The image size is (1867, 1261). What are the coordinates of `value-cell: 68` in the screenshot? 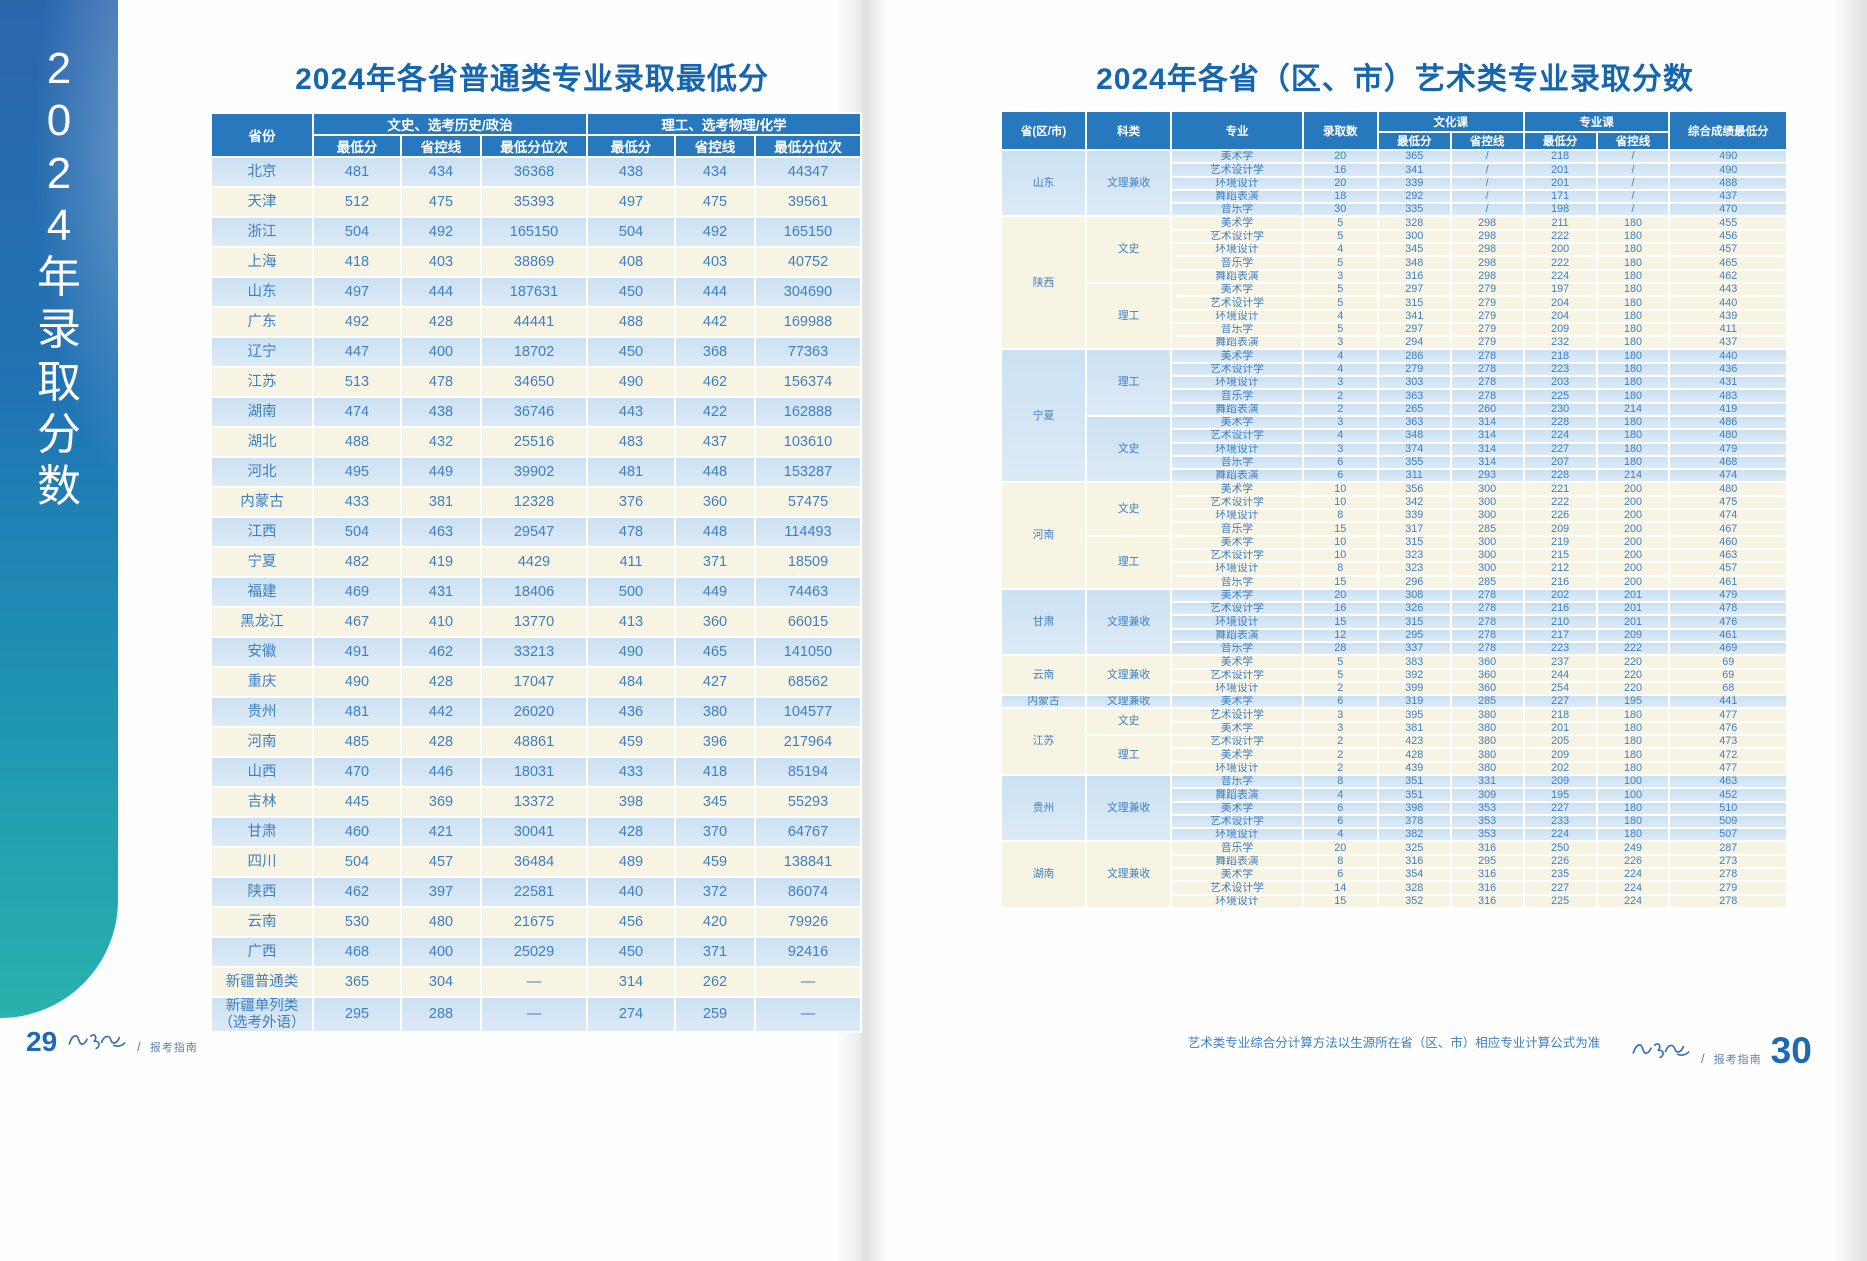 It's located at (1728, 688).